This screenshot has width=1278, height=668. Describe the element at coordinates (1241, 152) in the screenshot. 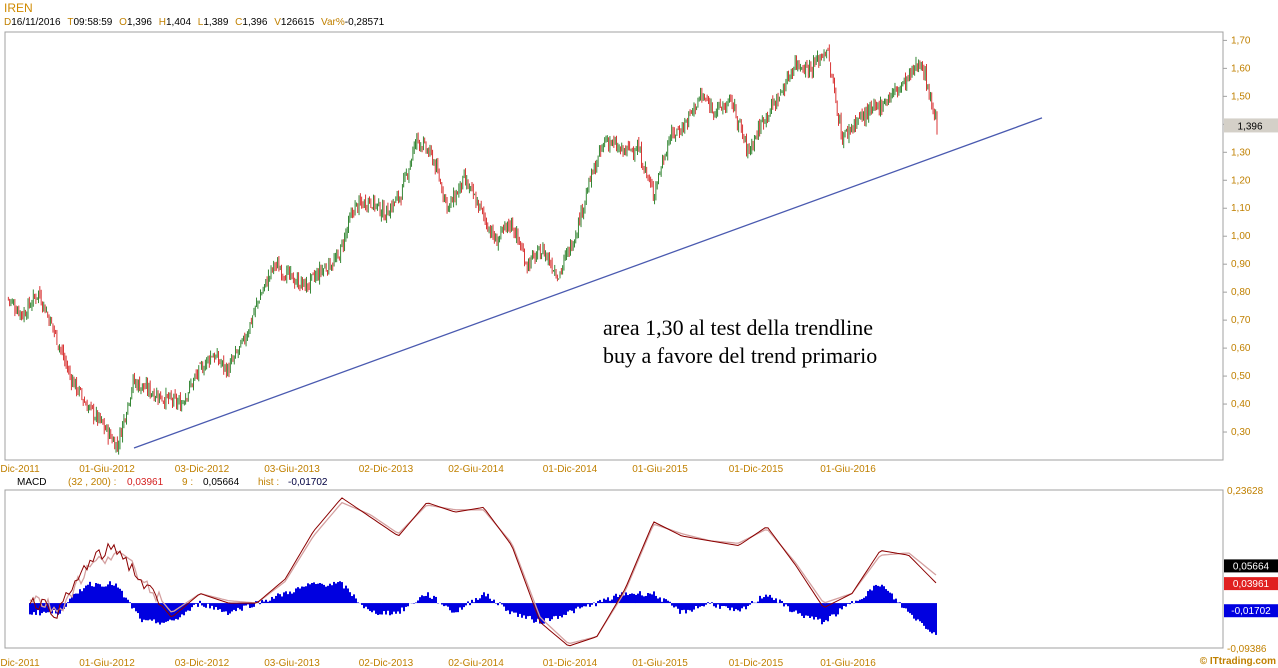

I see `price-tick-label: 1,30` at that location.